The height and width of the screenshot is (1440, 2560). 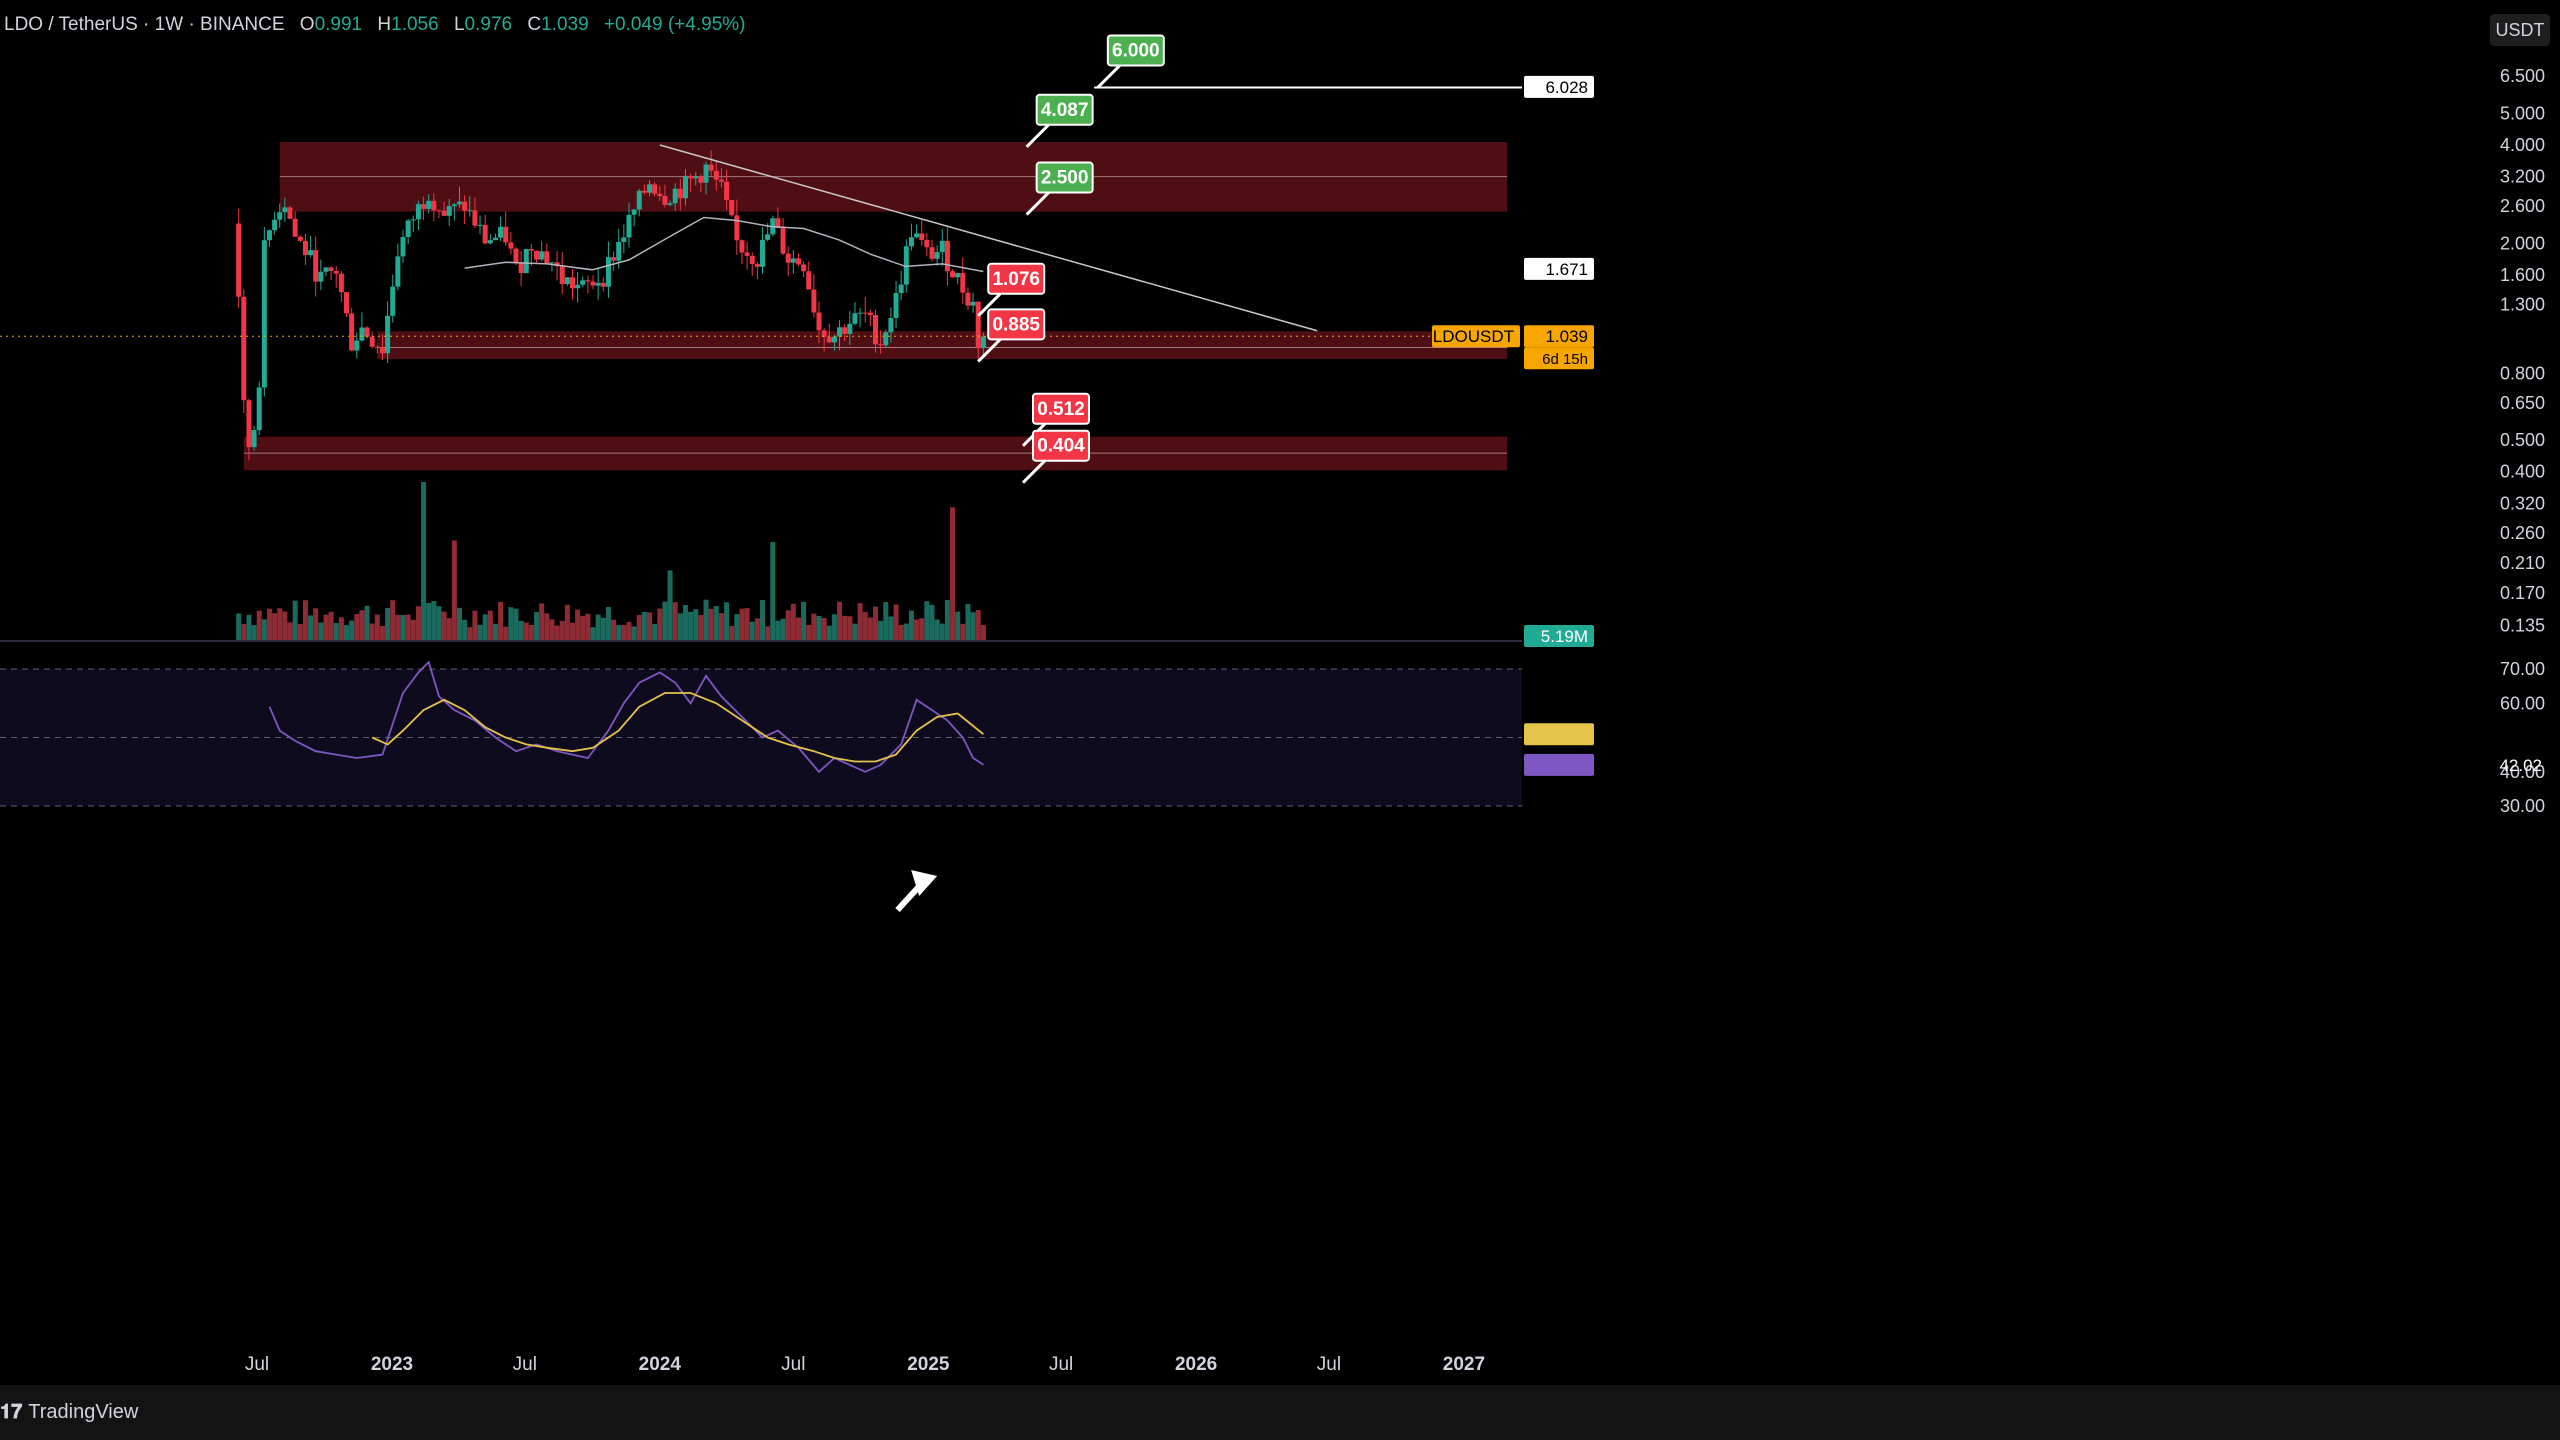 What do you see at coordinates (2522, 440) in the screenshot?
I see `price-tick: 0.500` at bounding box center [2522, 440].